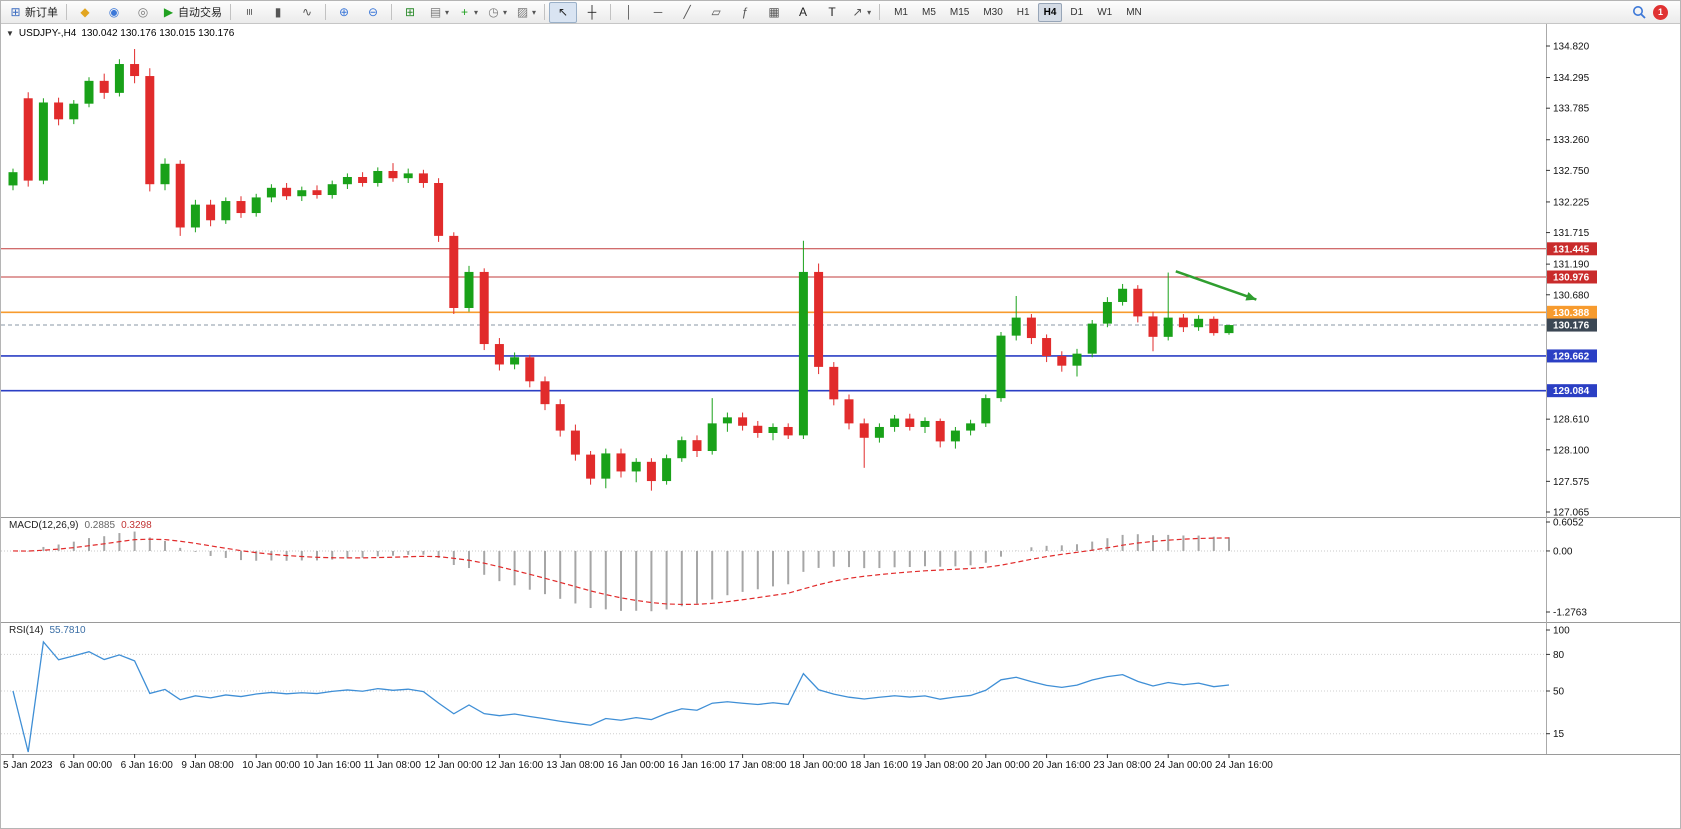 The width and height of the screenshot is (1681, 829). I want to click on timeframe-m5-button: M5, so click(928, 12).